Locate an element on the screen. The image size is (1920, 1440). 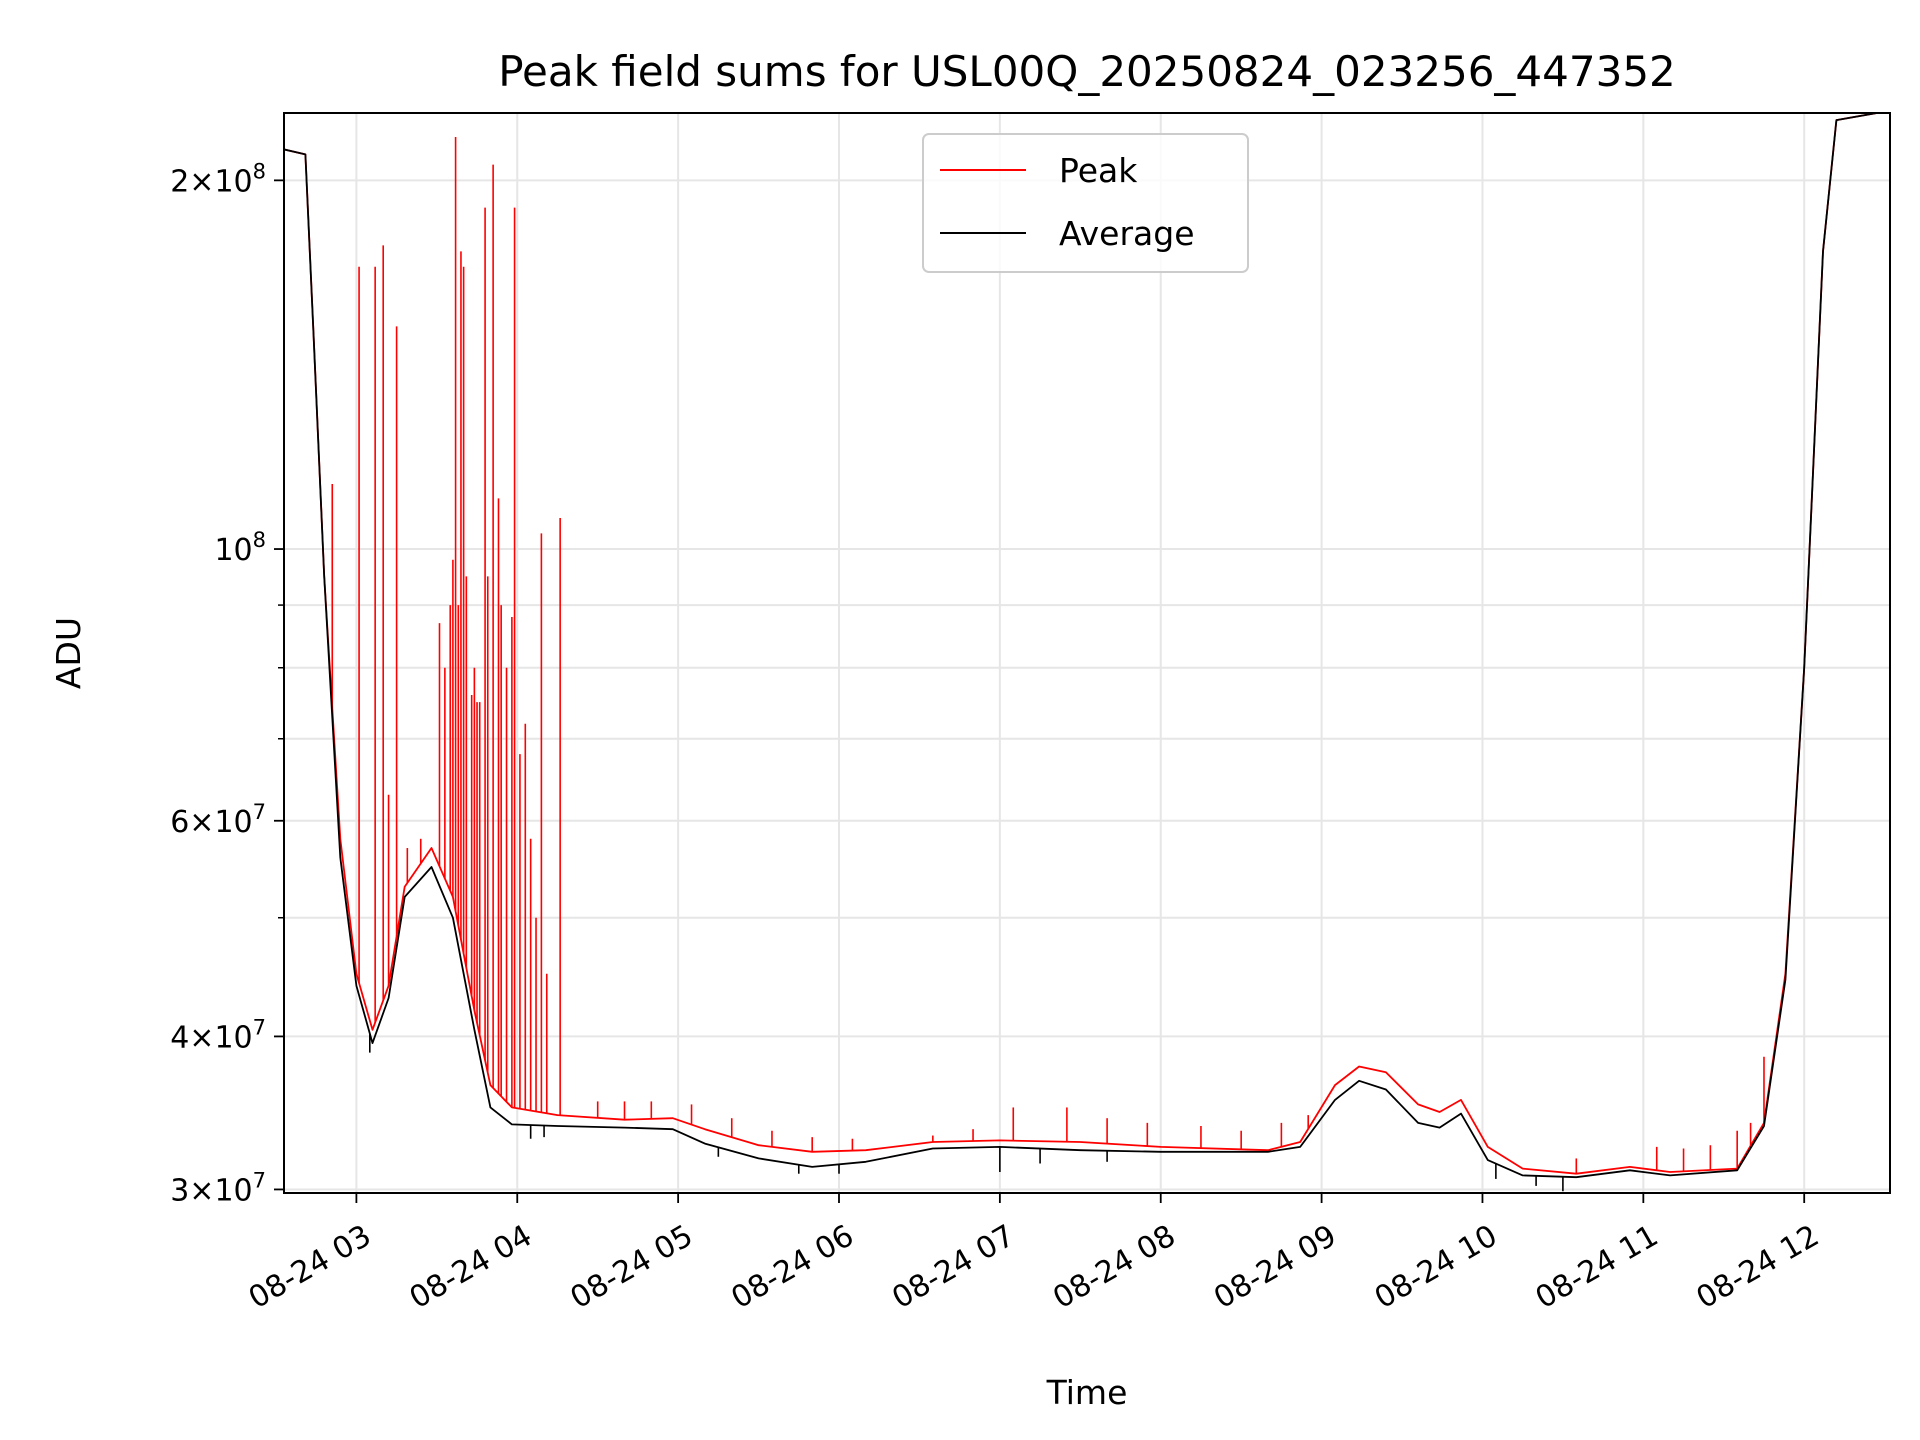
legend-box is located at coordinates (1085, 203).